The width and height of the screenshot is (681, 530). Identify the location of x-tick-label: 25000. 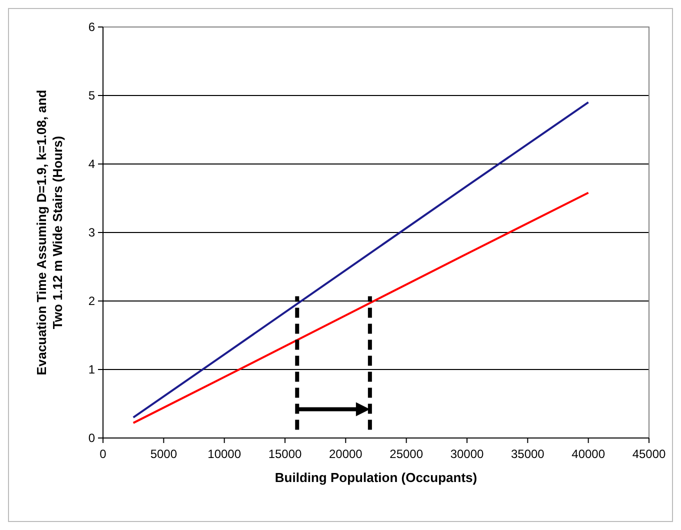
(407, 454).